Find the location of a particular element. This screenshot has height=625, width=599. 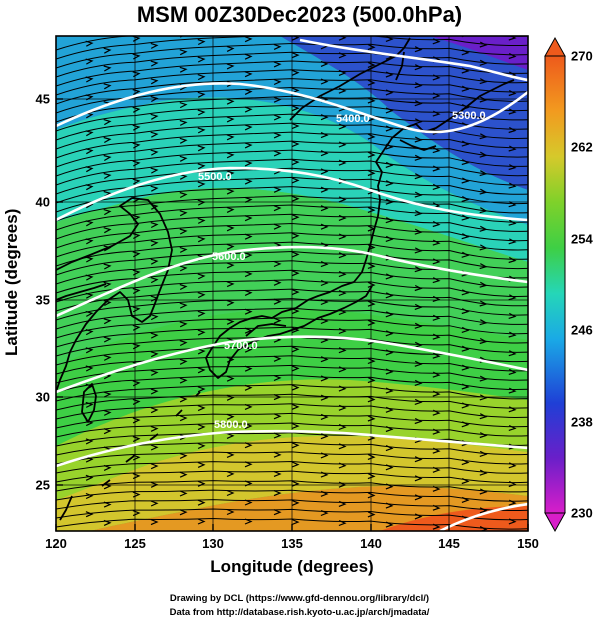

colorbar-min-arrow is located at coordinates (555, 522).